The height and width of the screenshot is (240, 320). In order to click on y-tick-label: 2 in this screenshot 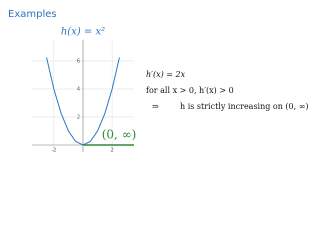, I will do `click(78, 118)`.